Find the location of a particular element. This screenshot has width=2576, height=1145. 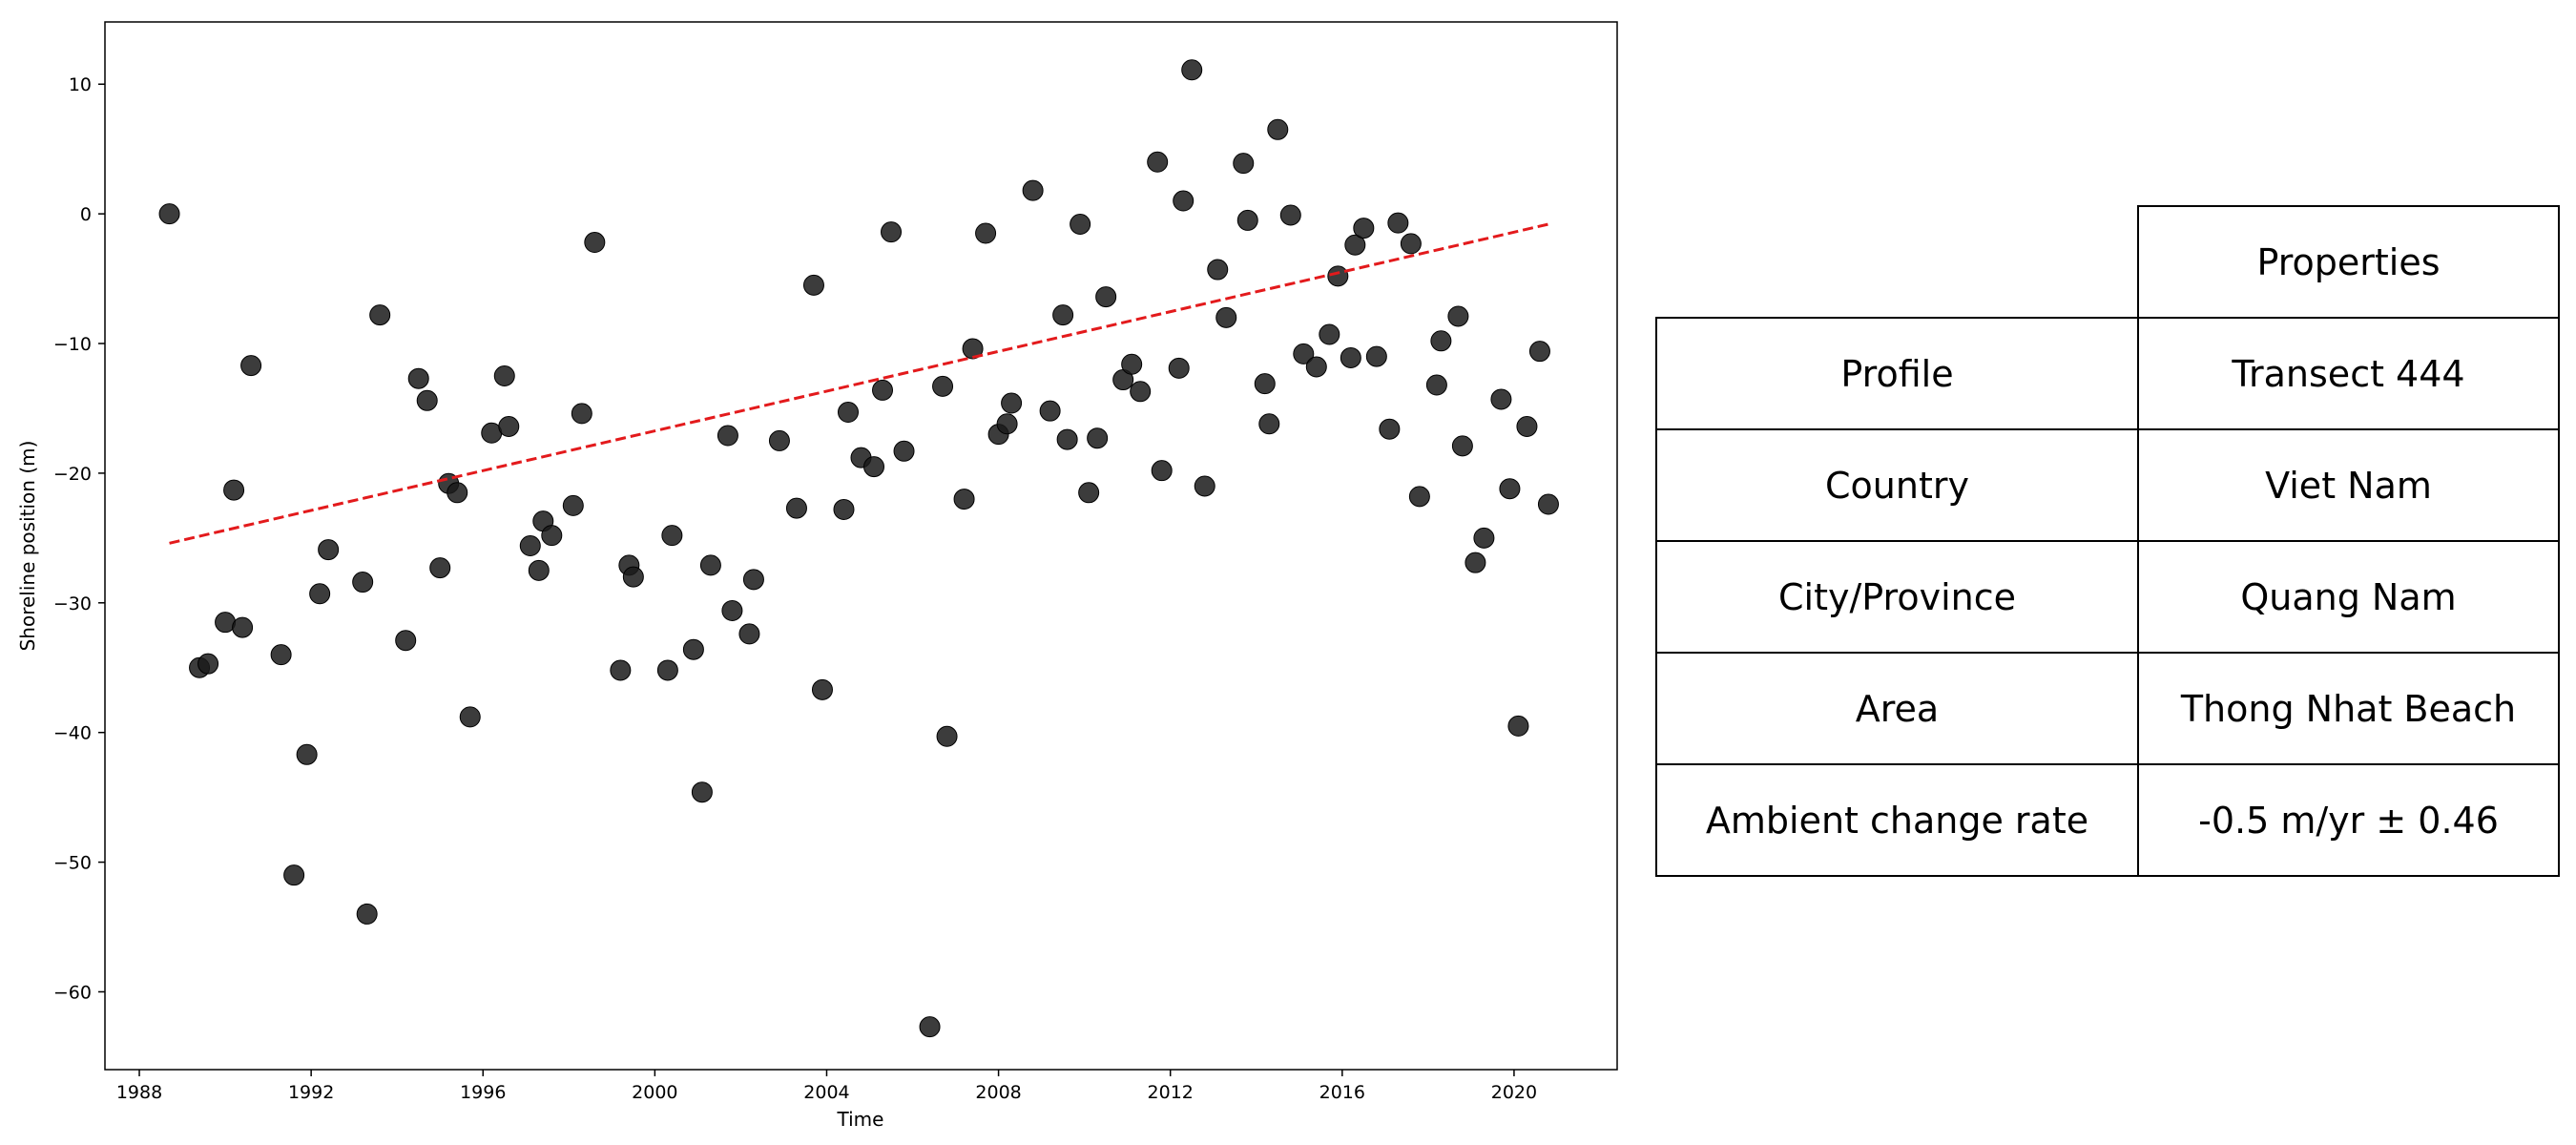

table-row-area: Area Thong Nhat Beach is located at coordinates (2107, 708).